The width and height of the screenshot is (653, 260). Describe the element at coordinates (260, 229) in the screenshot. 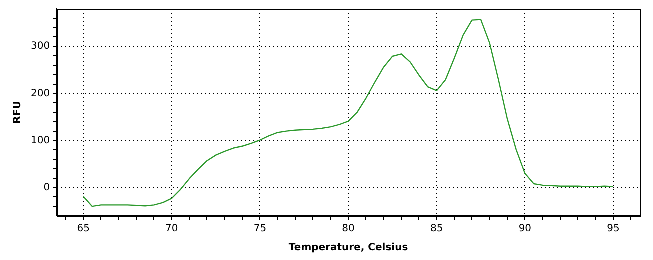

I see `x-tick-label: 75` at that location.